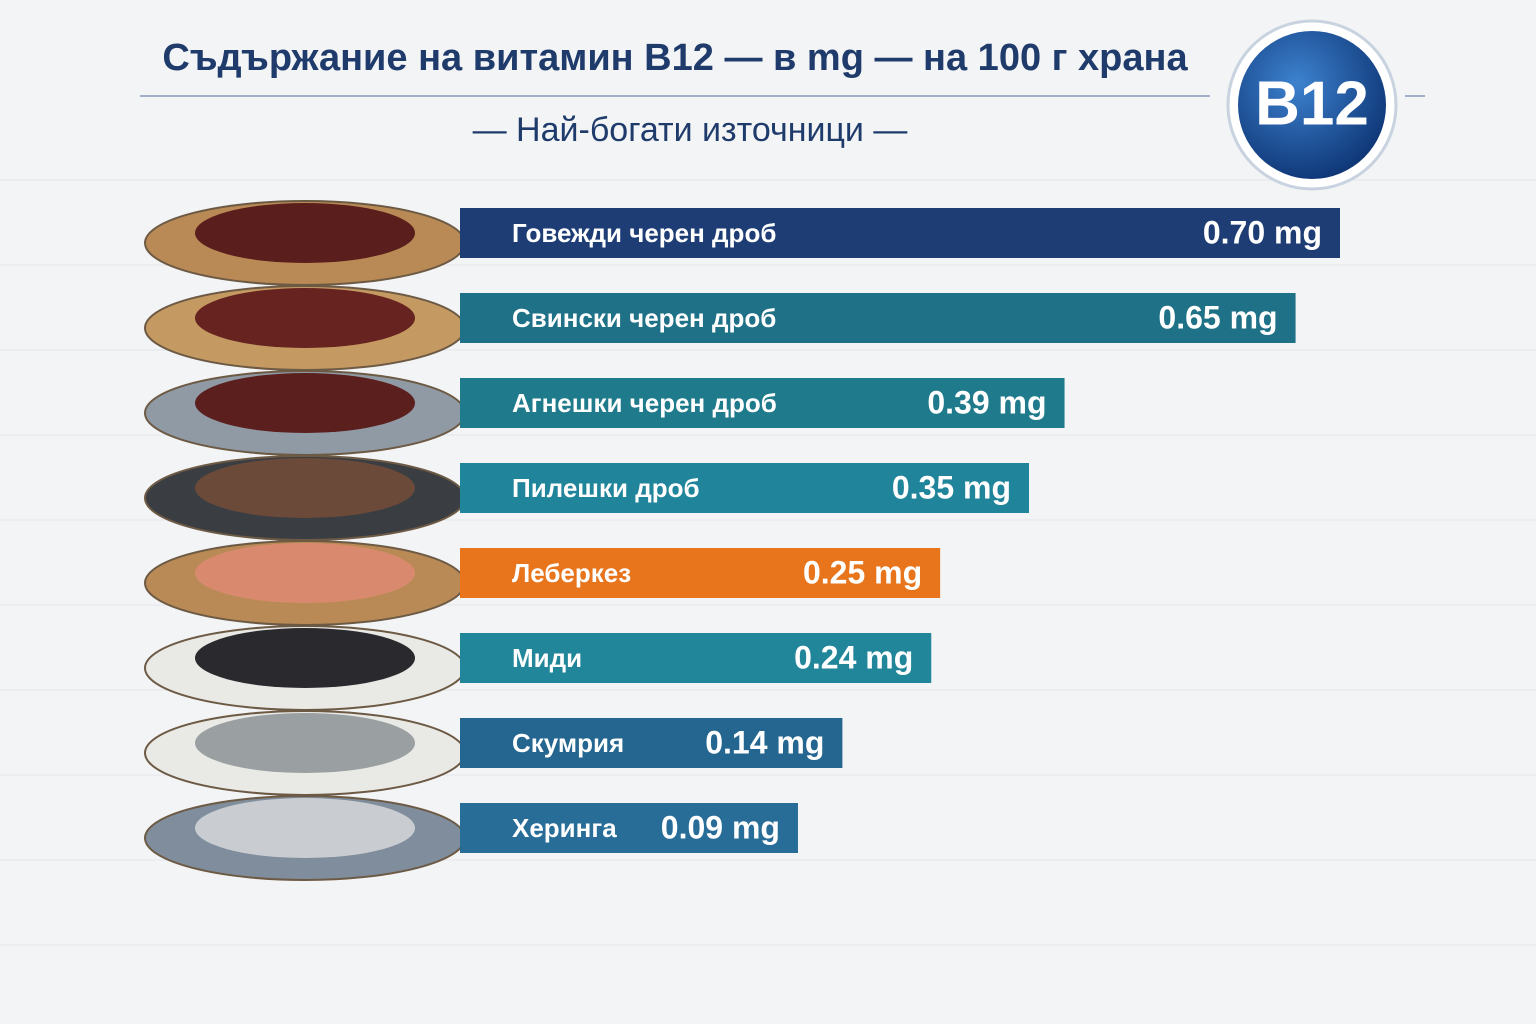 This screenshot has height=1024, width=1536. Describe the element at coordinates (720, 827) in the screenshot. I see `value-label: 0.09 mg` at that location.